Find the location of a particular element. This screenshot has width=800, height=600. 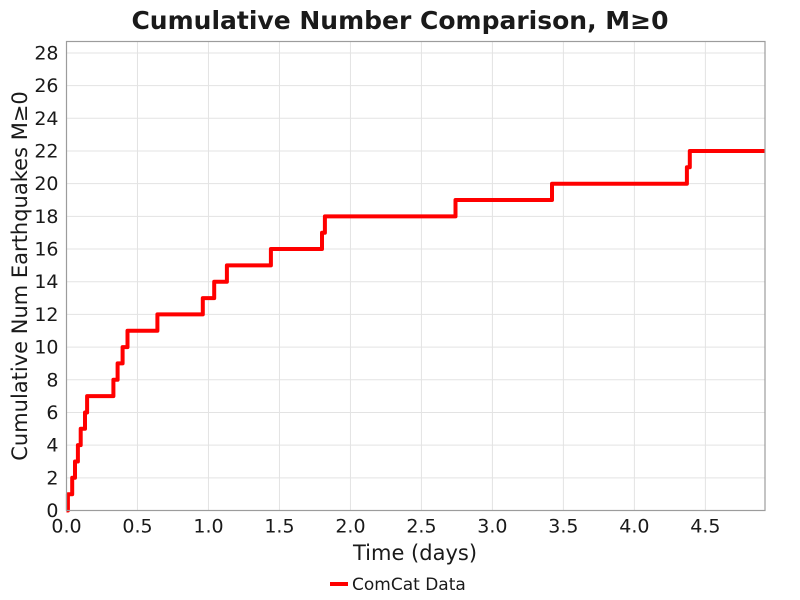

y-tick-label: 8 is located at coordinates (52, 380).